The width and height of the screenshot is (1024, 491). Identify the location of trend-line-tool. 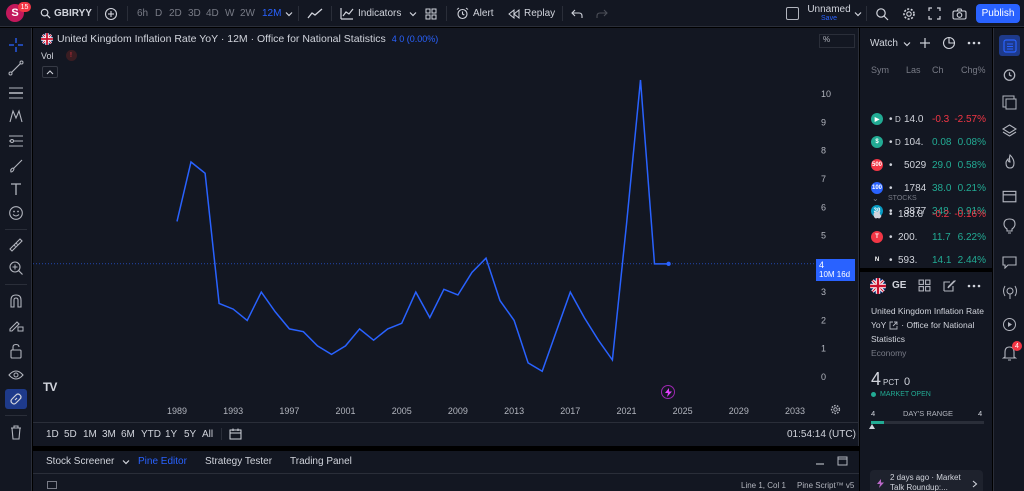
(16, 68).